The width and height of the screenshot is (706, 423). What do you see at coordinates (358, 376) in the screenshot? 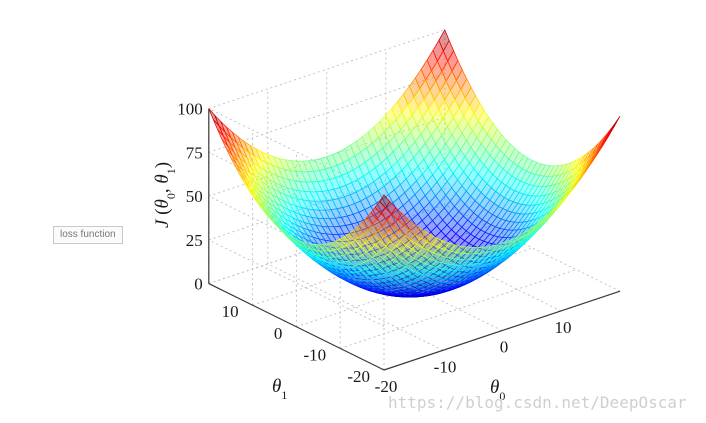
I see `y-tick-label: -20` at bounding box center [358, 376].